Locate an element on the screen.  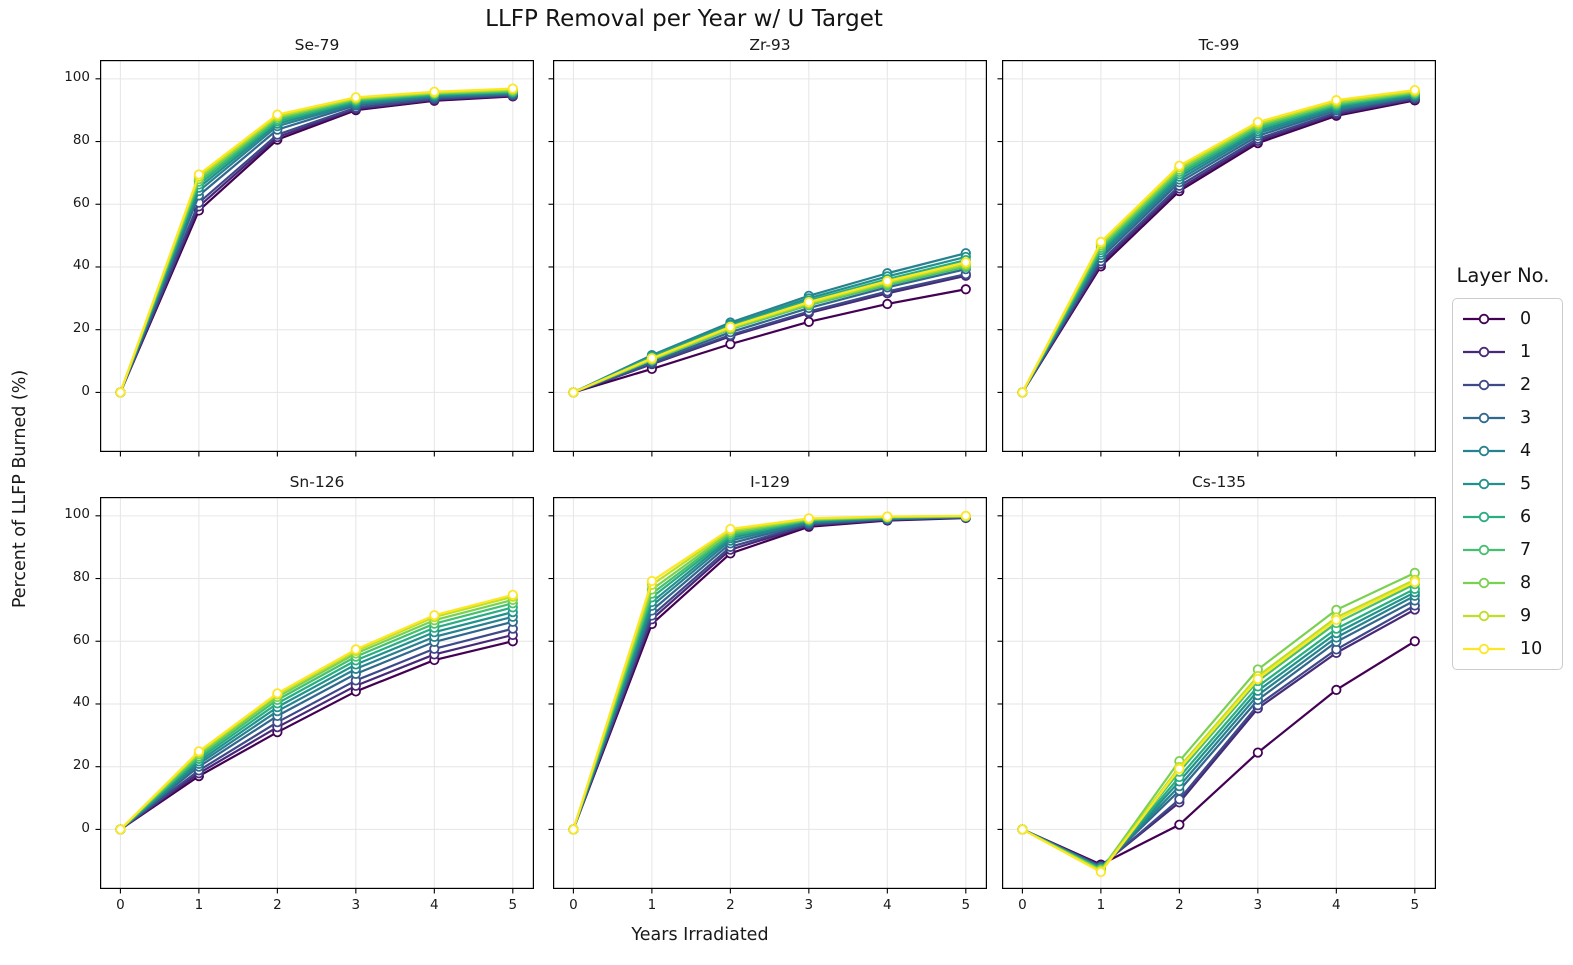
panel-sn-126: Sn-126 0 20 40 60 80 100 0 1 2 3 4 5 is located at coordinates (299, 693).